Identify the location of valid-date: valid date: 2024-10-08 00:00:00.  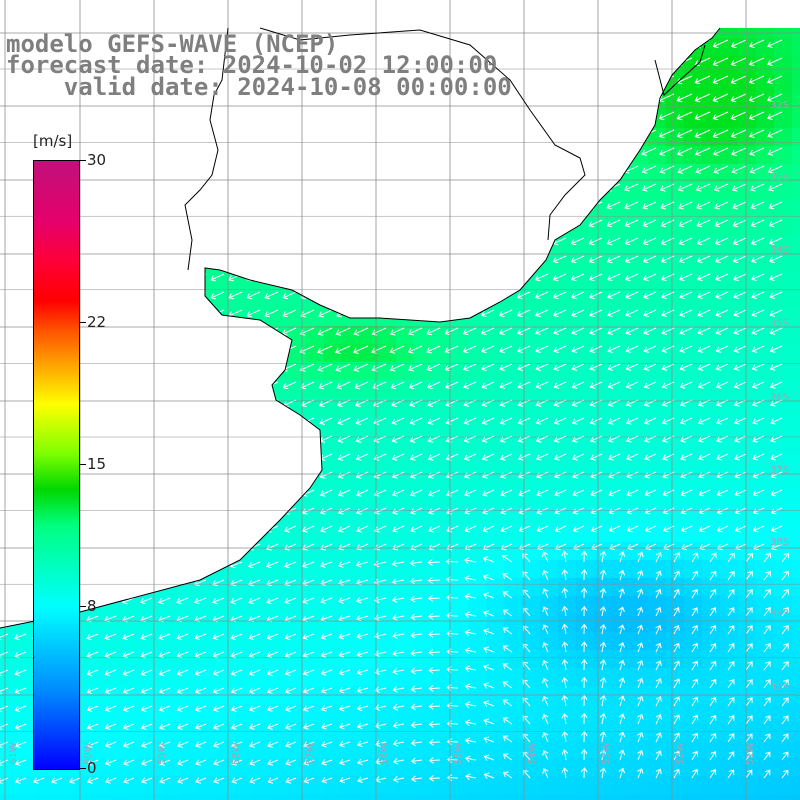
(259, 87).